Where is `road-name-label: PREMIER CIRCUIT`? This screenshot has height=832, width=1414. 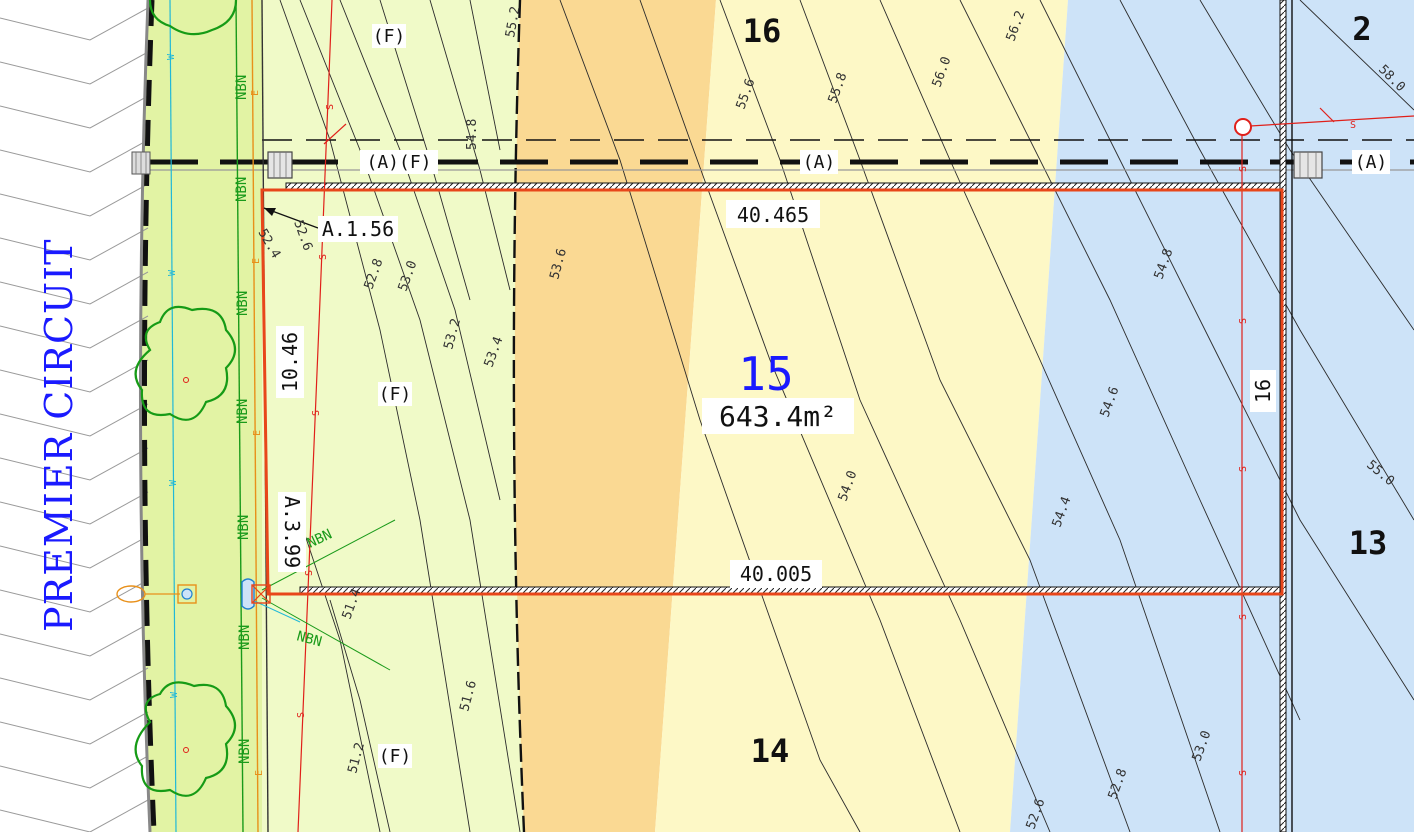 road-name-label: PREMIER CIRCUIT is located at coordinates (59, 435).